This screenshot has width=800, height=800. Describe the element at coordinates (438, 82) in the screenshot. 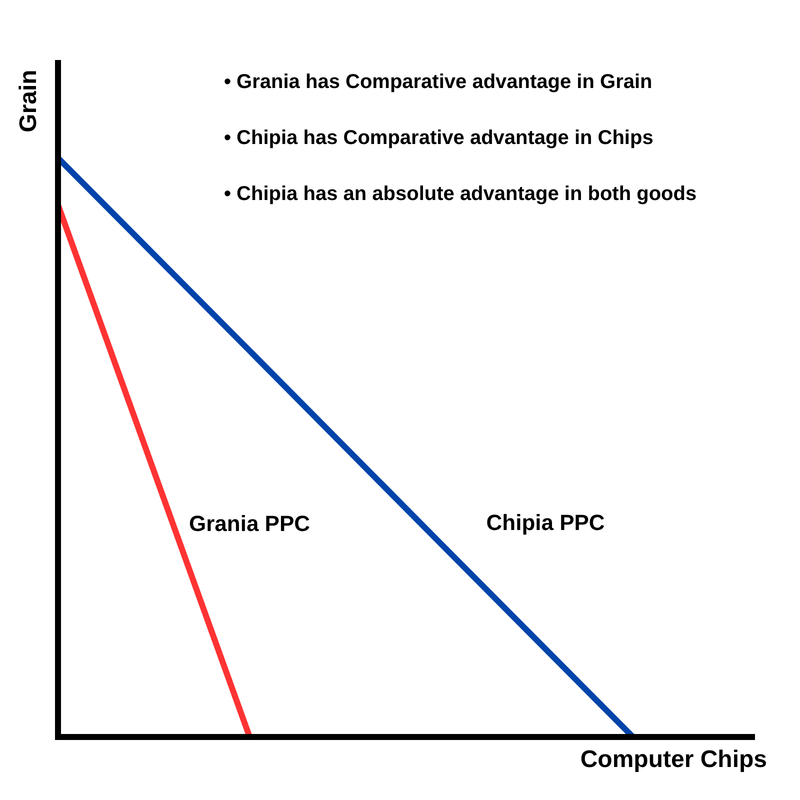

I see `text: • Grania has Comparative advantage in Grain` at that location.